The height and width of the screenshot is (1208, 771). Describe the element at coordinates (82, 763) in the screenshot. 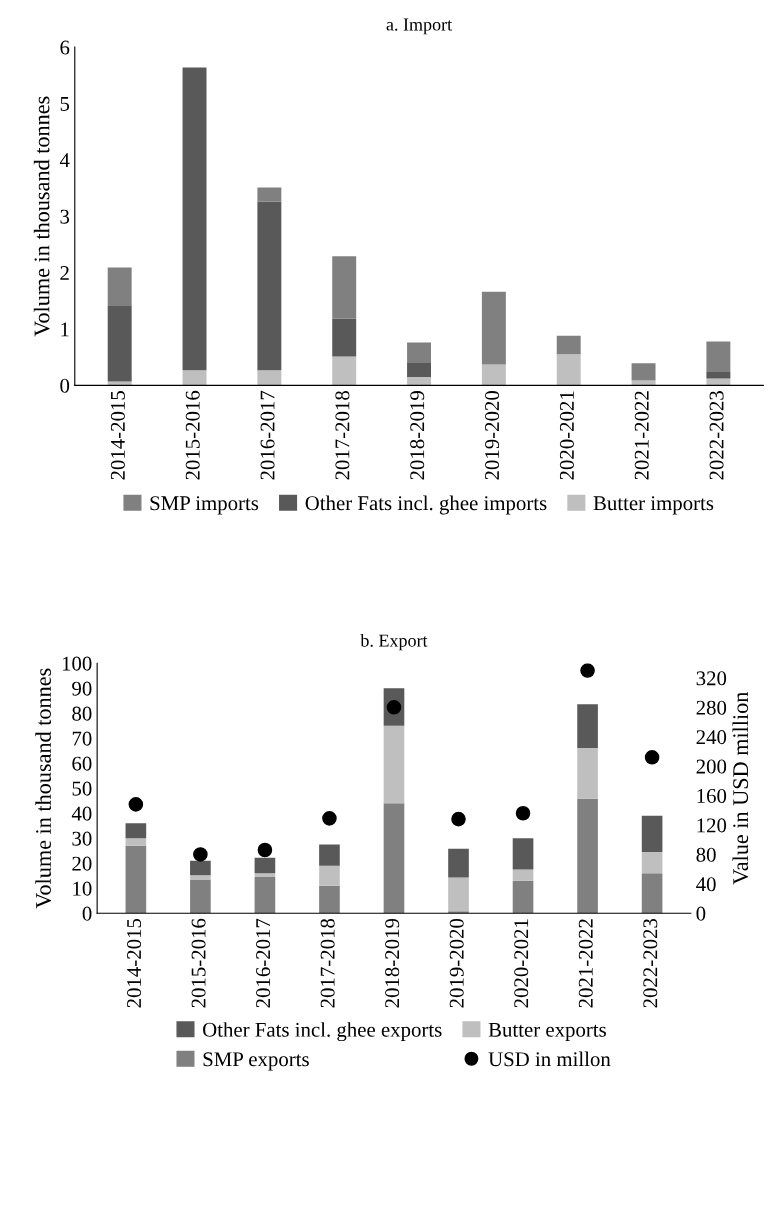

I see `y-tick-label: 60` at that location.